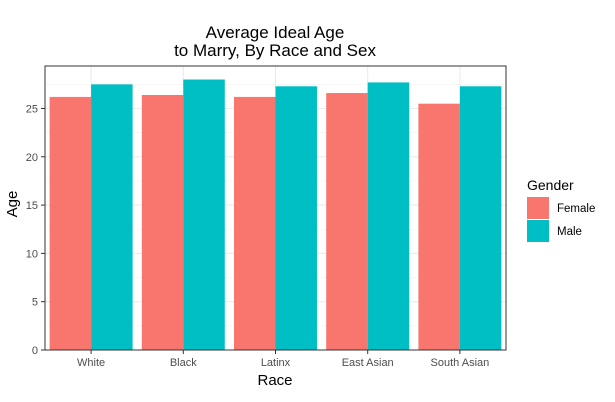  I want to click on x-tick-label: East Asian, so click(368, 363).